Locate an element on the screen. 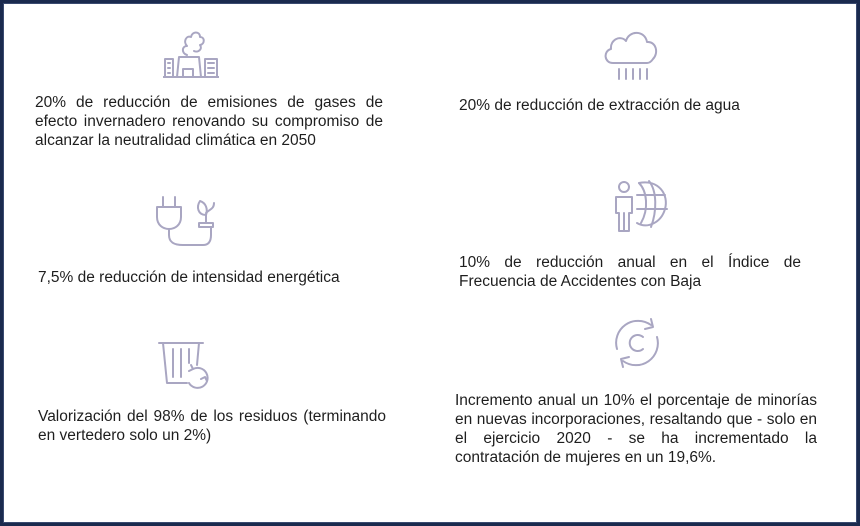 The image size is (860, 526). item-text-water: 20% de reducción de extracción de agua is located at coordinates (599, 105).